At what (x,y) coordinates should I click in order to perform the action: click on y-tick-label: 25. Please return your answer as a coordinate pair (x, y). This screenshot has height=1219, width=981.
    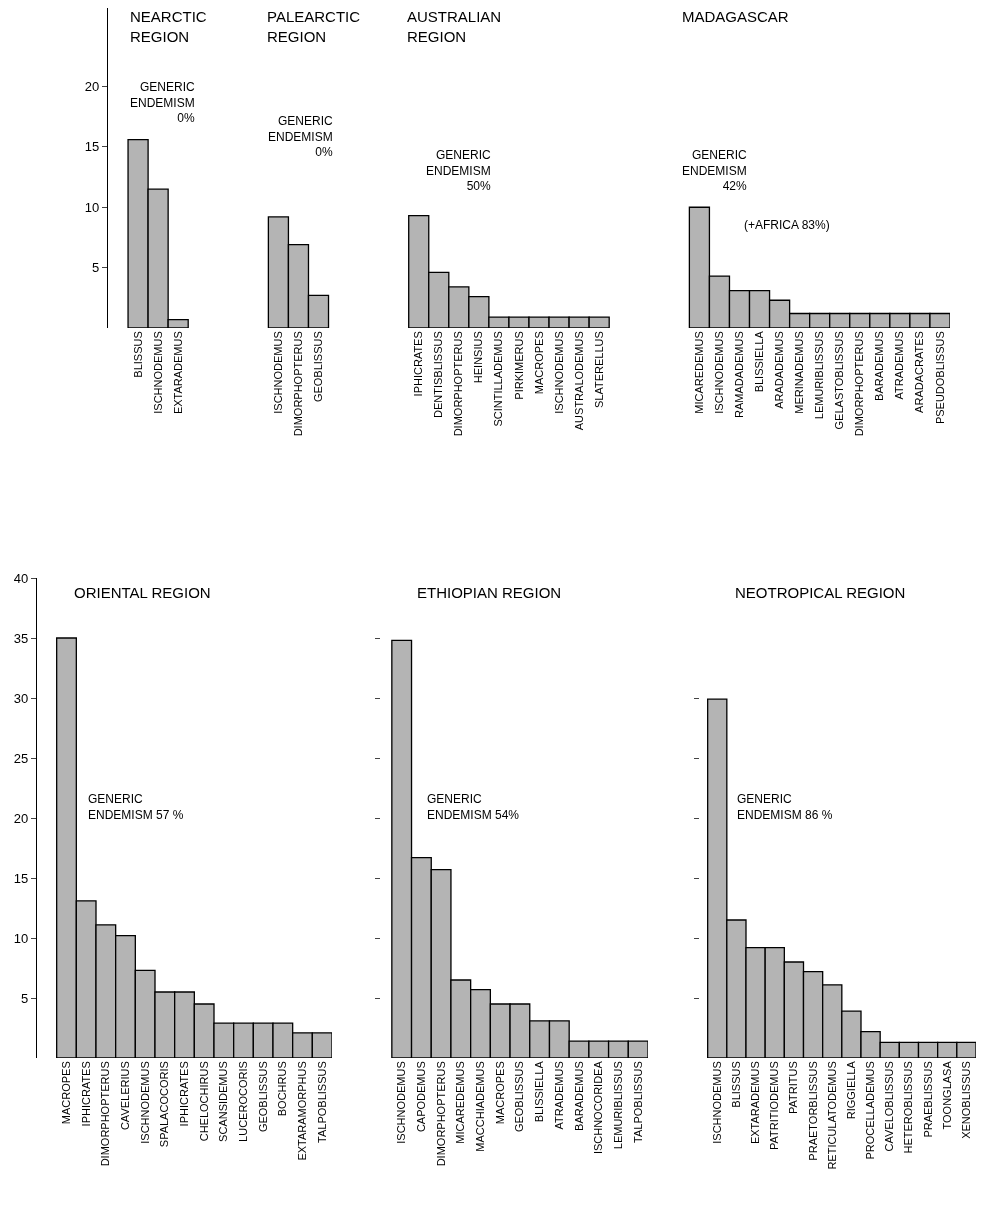
    Looking at the image, I should click on (21, 758).